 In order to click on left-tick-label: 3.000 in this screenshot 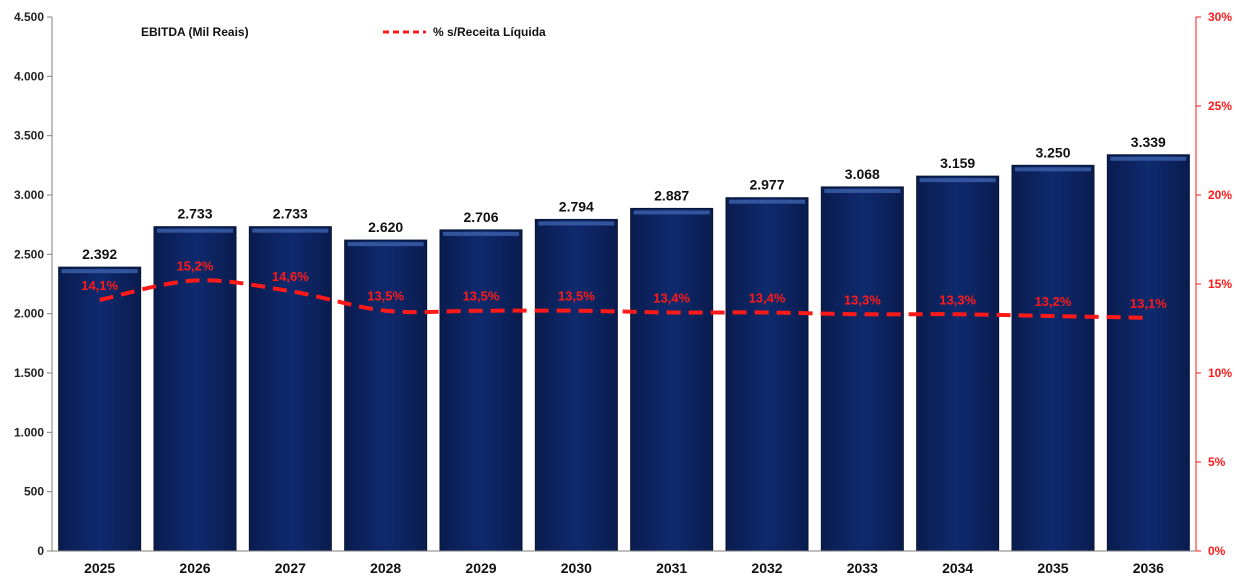, I will do `click(29, 195)`.